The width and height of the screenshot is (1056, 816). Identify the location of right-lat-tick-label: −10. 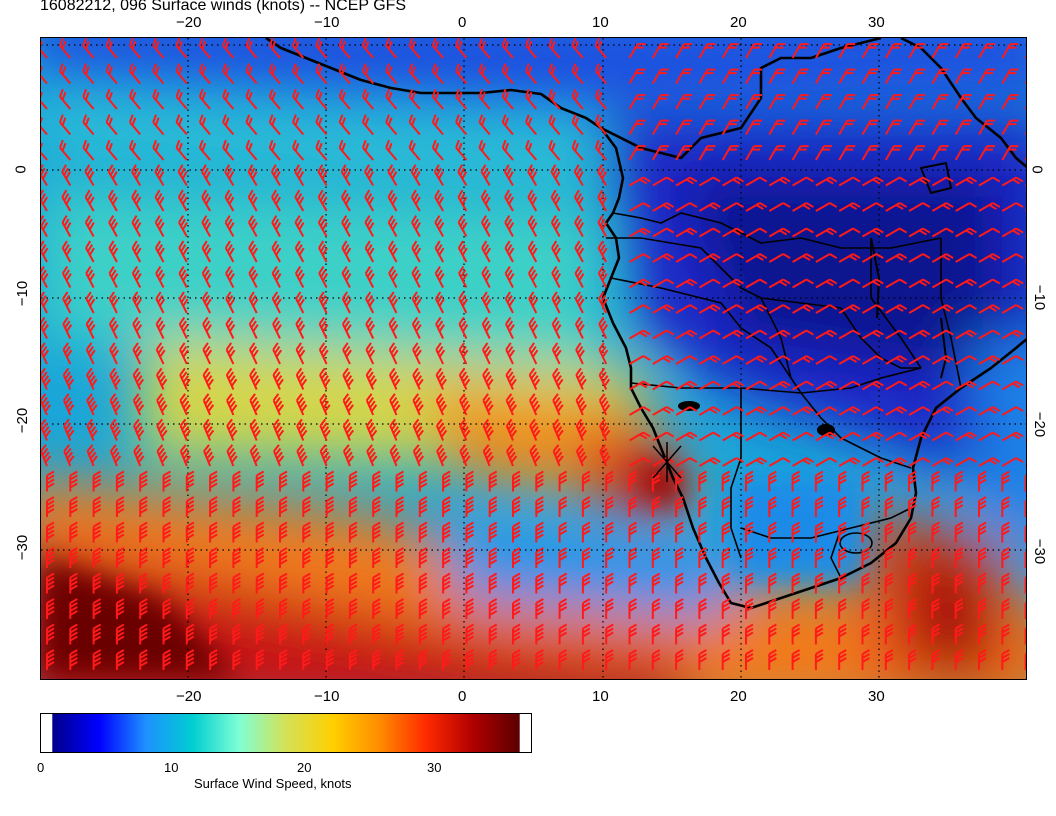
(1040, 297).